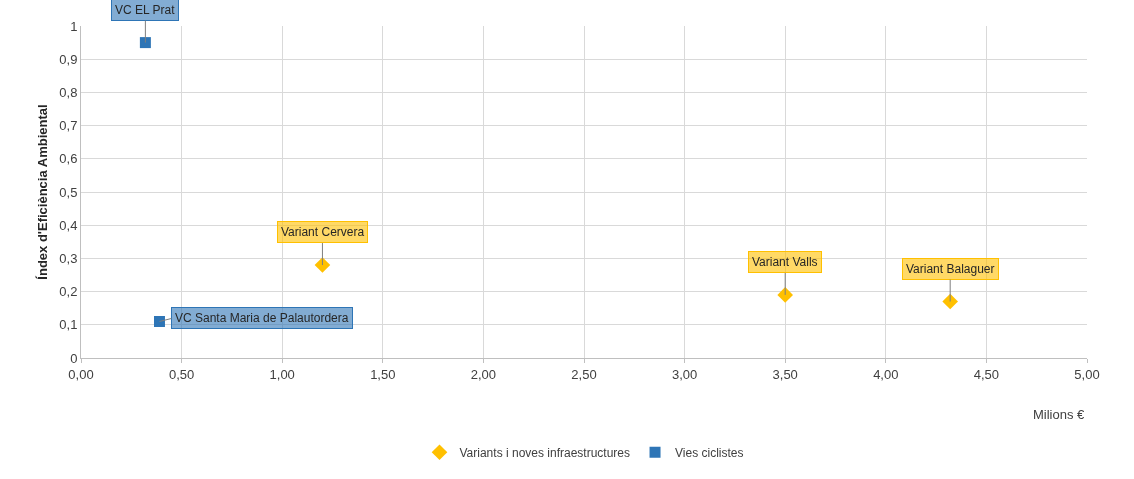  I want to click on x-tick-label: 2,50, so click(584, 374).